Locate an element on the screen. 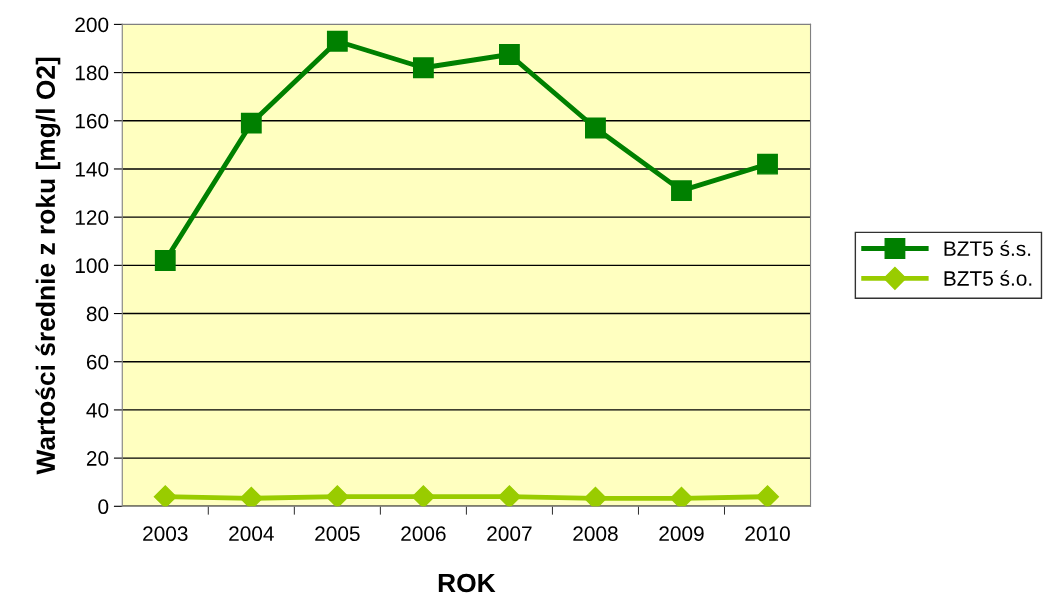 The image size is (1054, 610). x-tick-label: 2005 is located at coordinates (337, 534).